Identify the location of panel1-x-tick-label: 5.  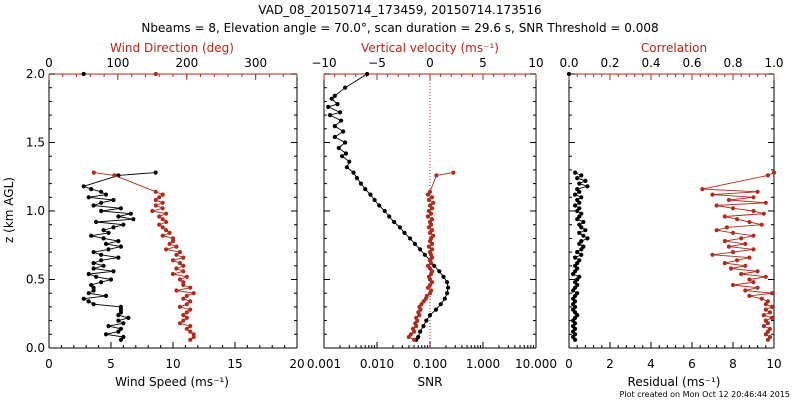
(111, 364).